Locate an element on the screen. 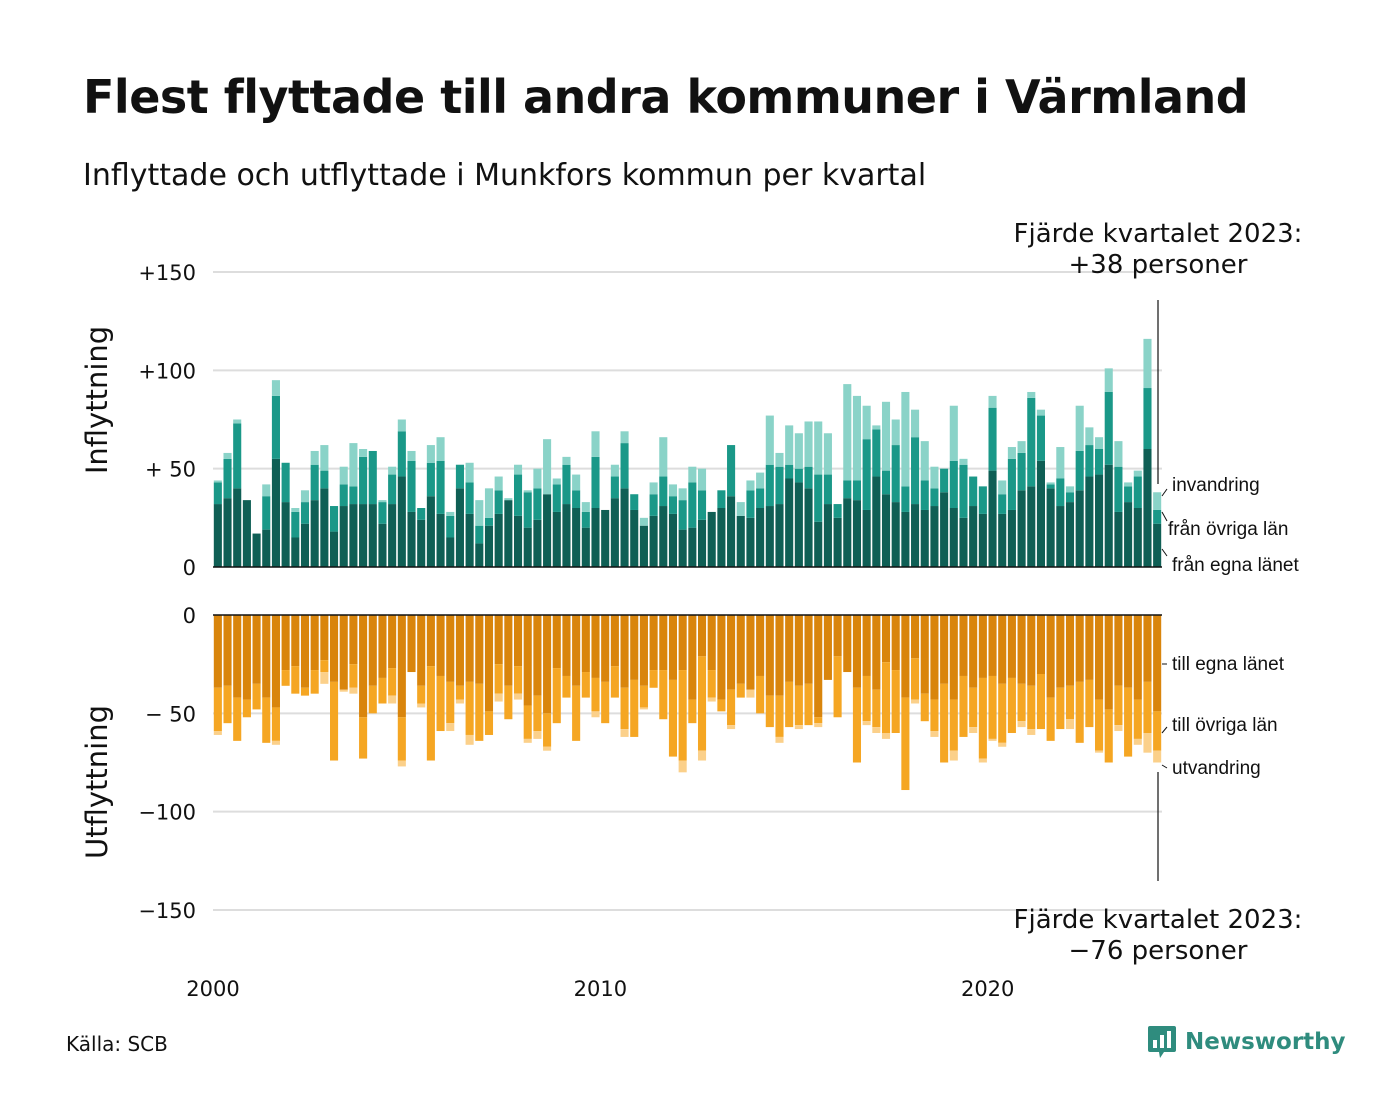  annotation-out-line2: −76 personer is located at coordinates (1158, 951).